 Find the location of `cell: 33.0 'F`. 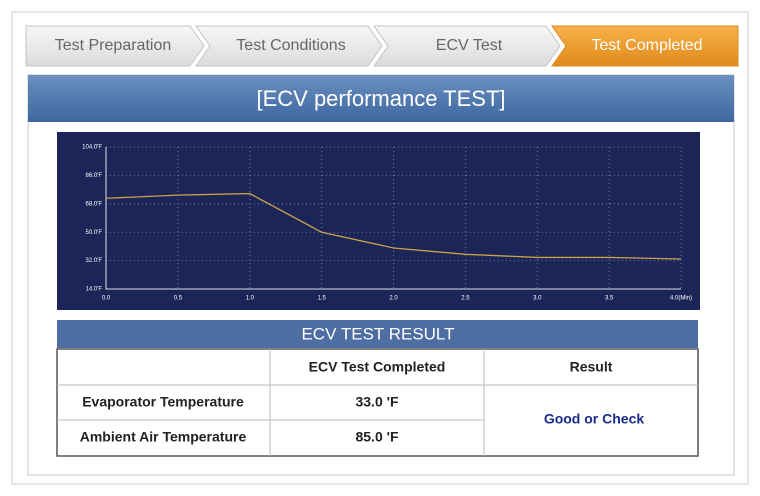

cell: 33.0 'F is located at coordinates (376, 402).